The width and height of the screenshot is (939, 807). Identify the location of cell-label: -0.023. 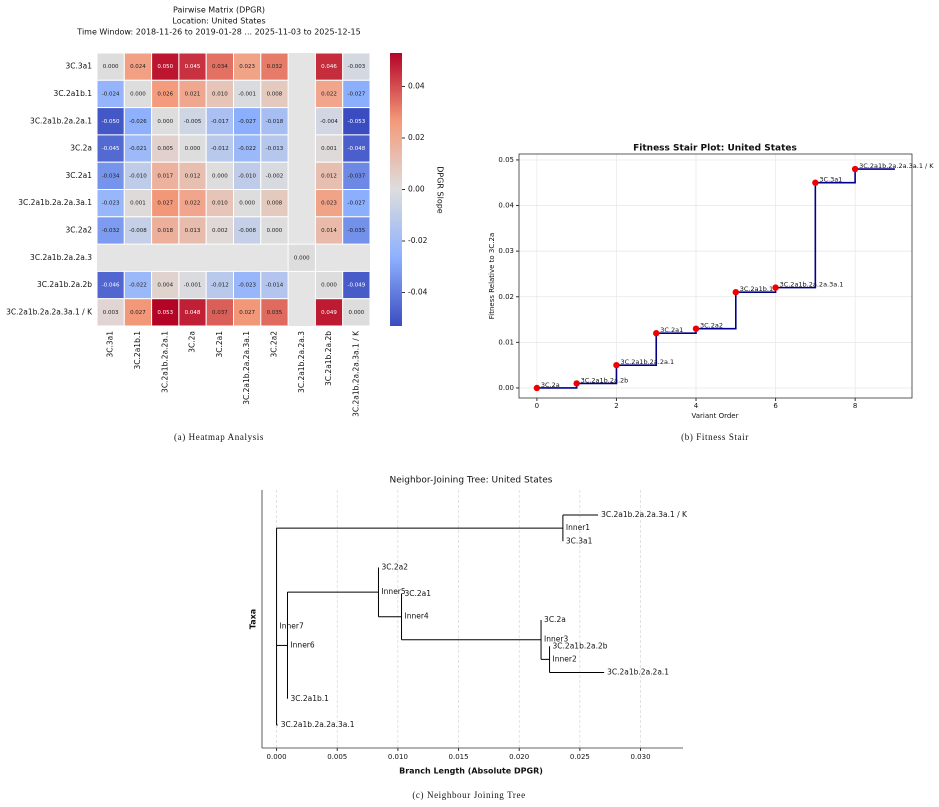
(111, 204).